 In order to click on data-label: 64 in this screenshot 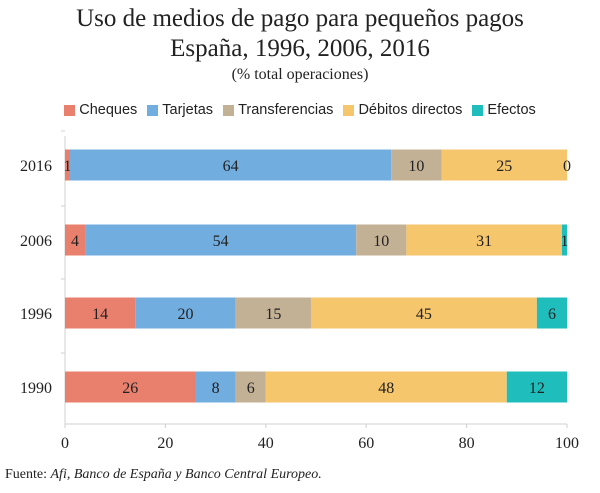, I will do `click(231, 166)`.